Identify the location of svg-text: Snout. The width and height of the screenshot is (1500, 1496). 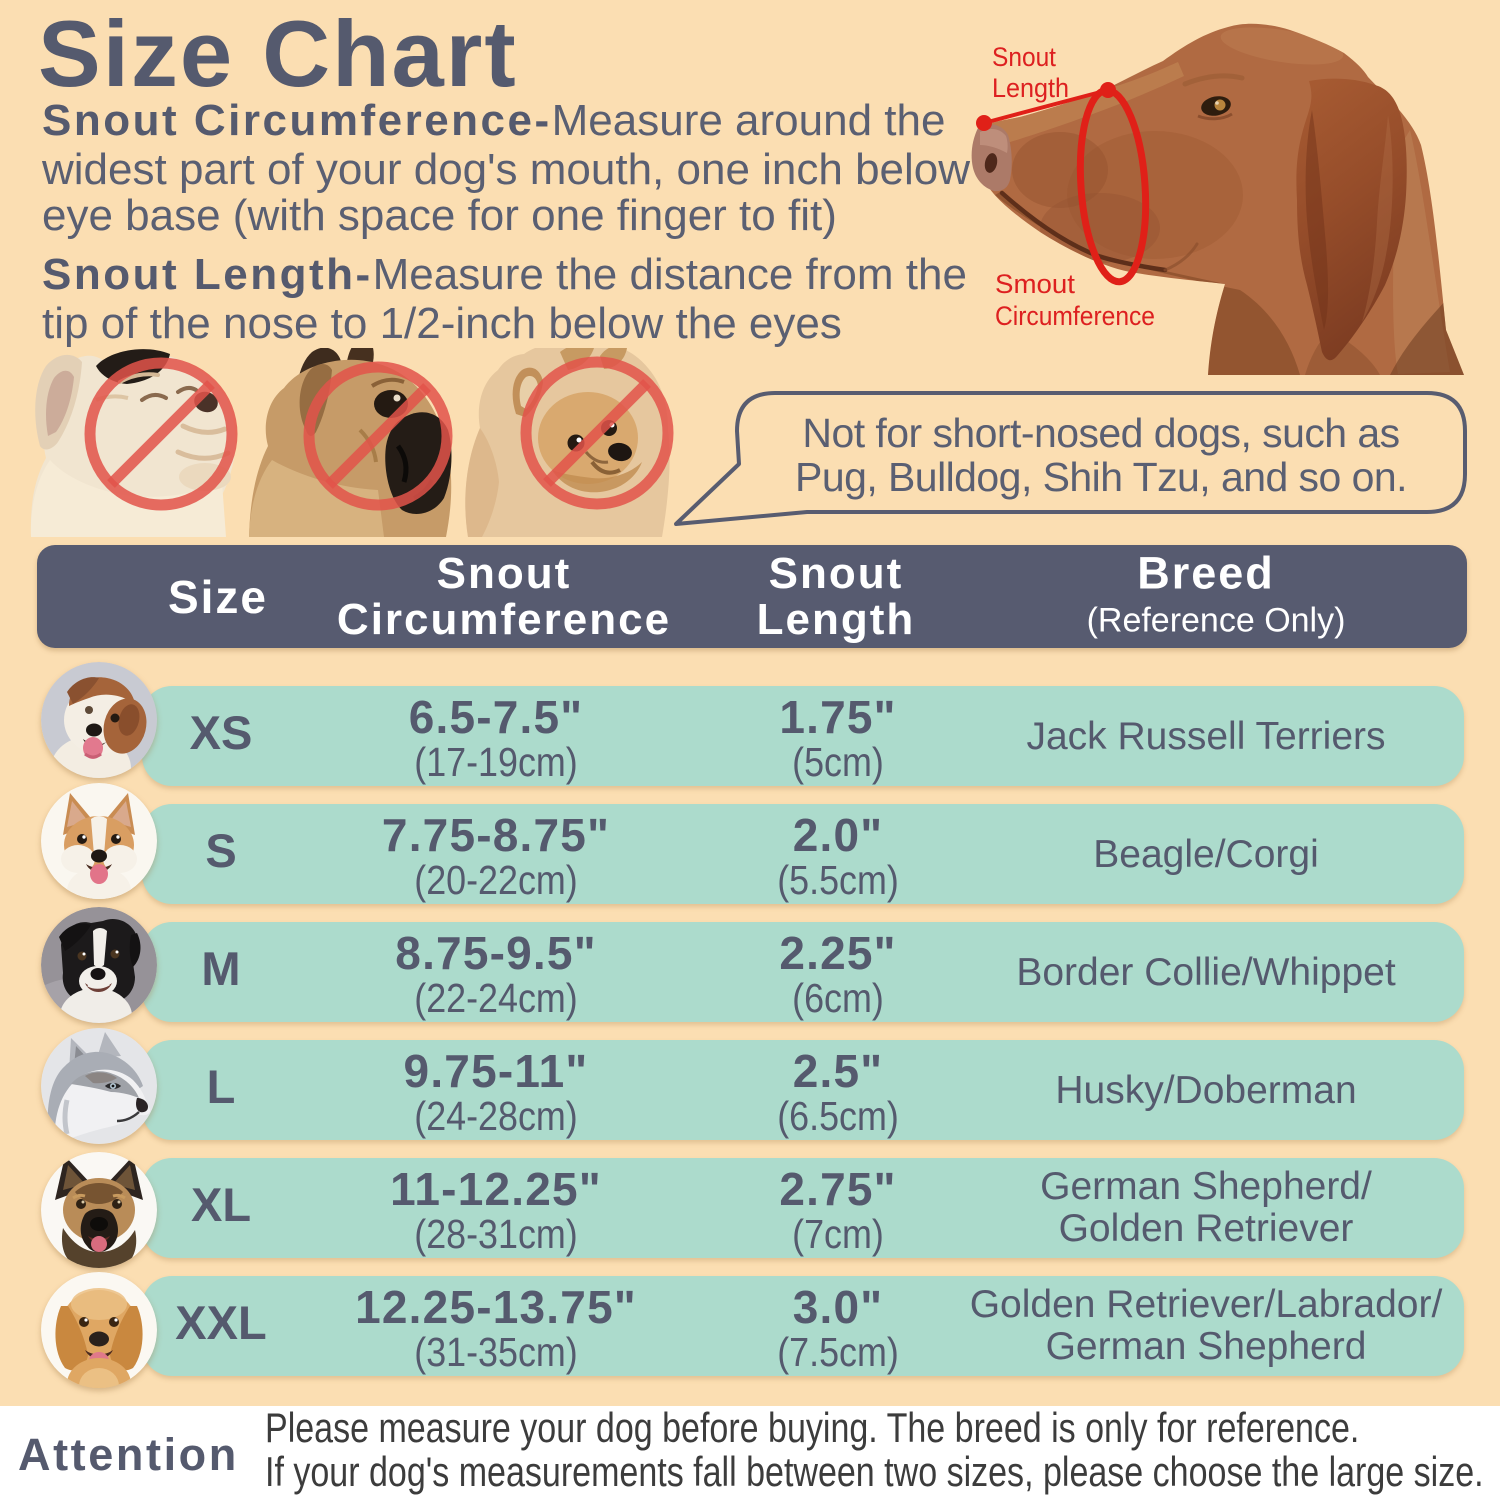
(1024, 57).